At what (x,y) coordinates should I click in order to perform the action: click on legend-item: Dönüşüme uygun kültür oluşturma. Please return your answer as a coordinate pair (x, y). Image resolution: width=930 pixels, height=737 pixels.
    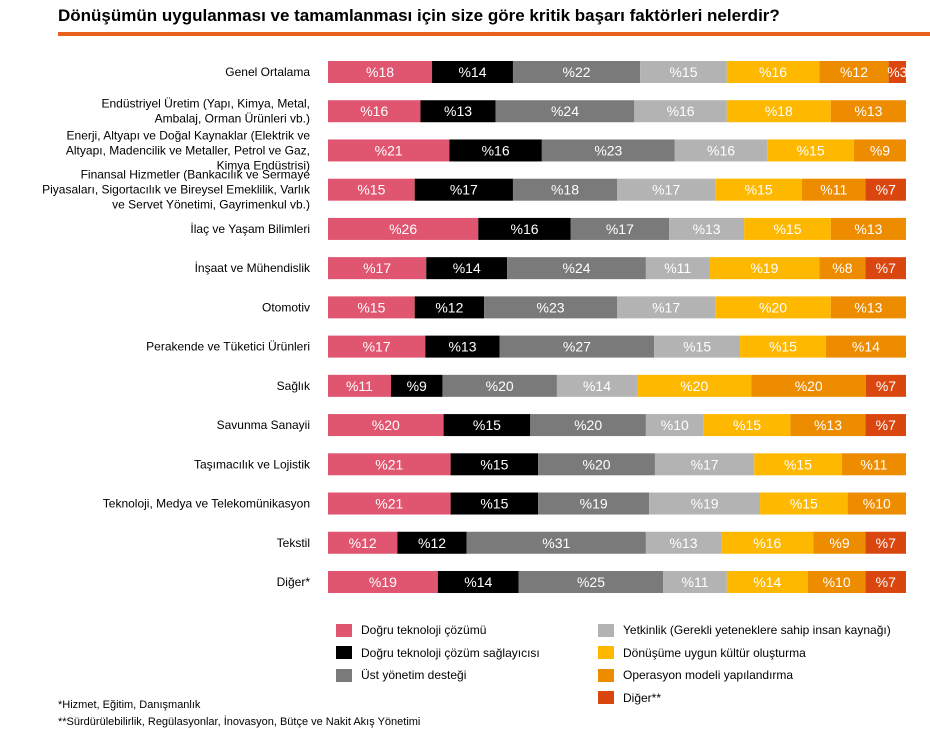
    Looking at the image, I should click on (702, 653).